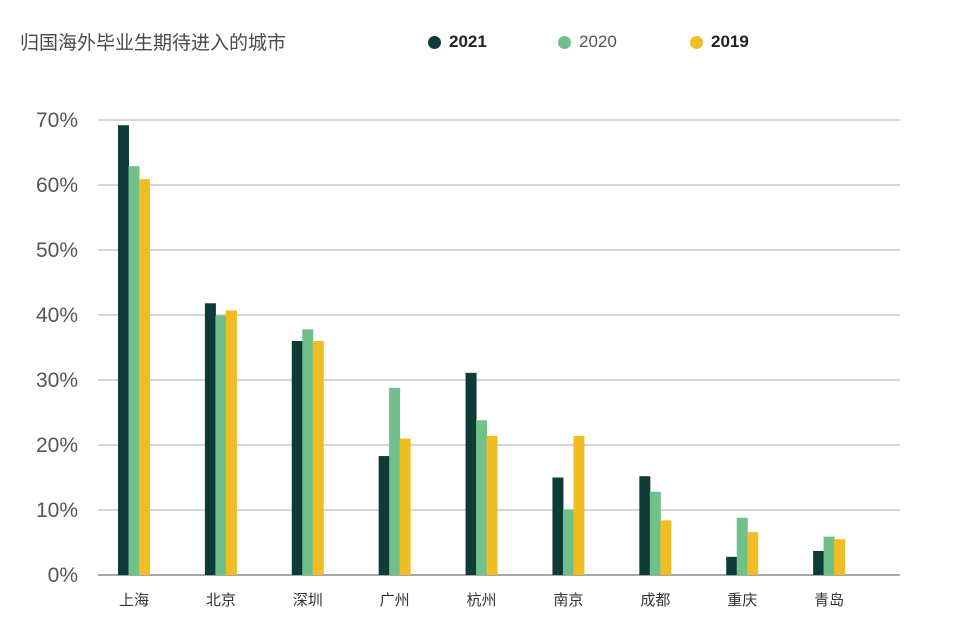  Describe the element at coordinates (57, 315) in the screenshot. I see `y-tick-label: 40%` at that location.